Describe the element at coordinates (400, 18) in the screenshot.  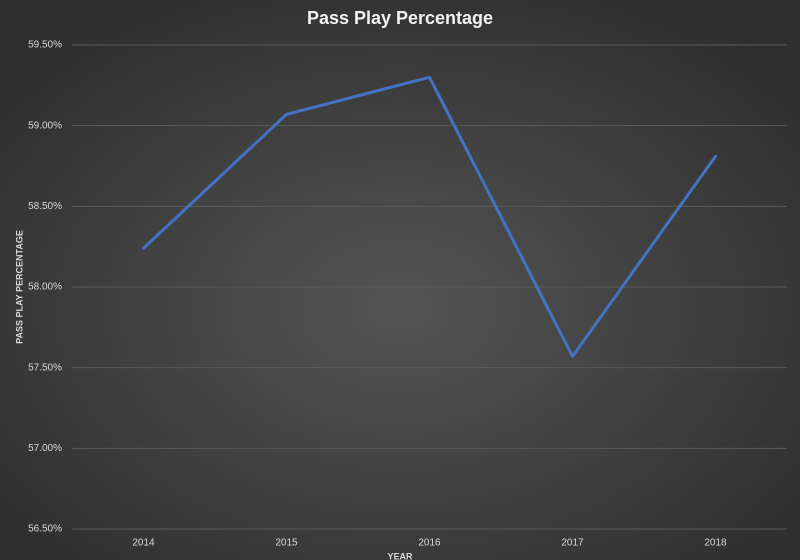
I see `chart-title: Pass Play Percentage` at that location.